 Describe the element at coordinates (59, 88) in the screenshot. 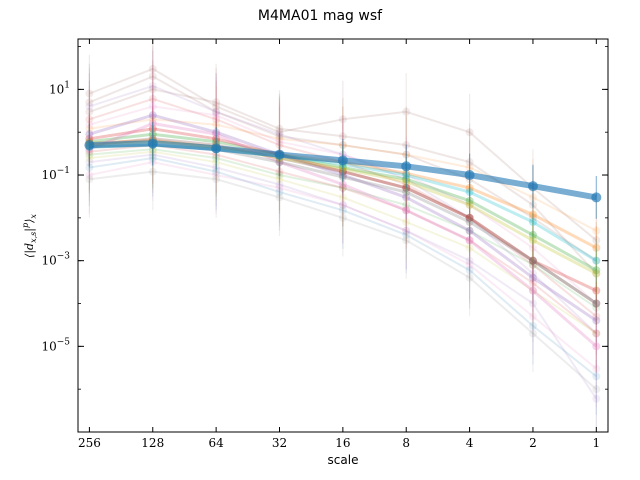

I see `y-tick-label: 10¹` at that location.